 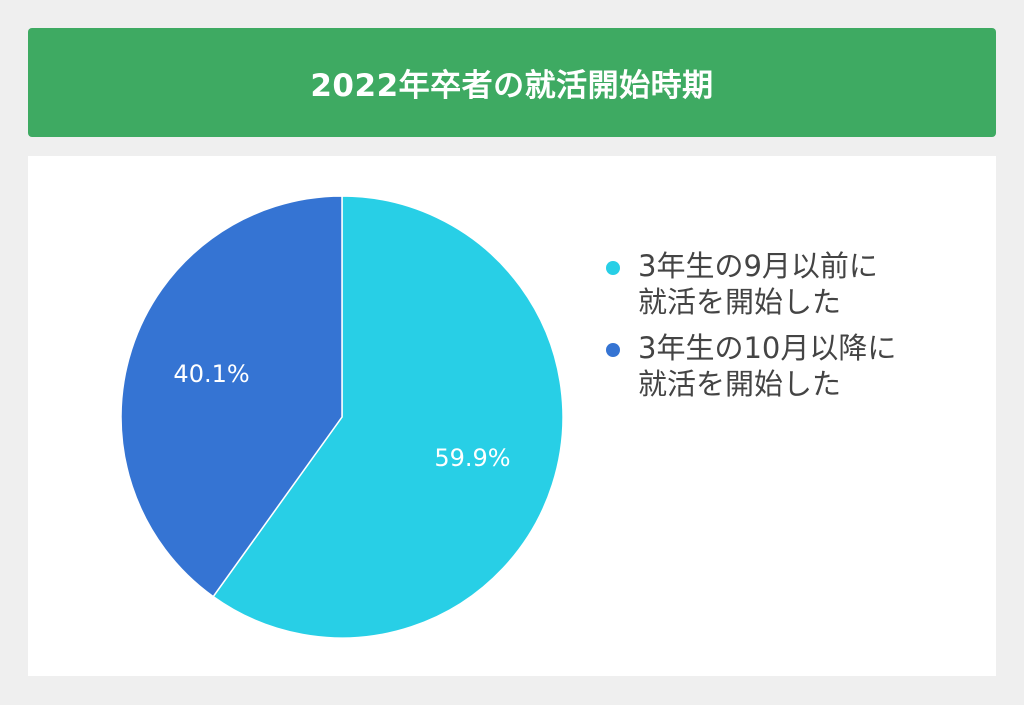 What do you see at coordinates (512, 86) in the screenshot?
I see `chart-title: 2022年卒者の就活開始時期` at bounding box center [512, 86].